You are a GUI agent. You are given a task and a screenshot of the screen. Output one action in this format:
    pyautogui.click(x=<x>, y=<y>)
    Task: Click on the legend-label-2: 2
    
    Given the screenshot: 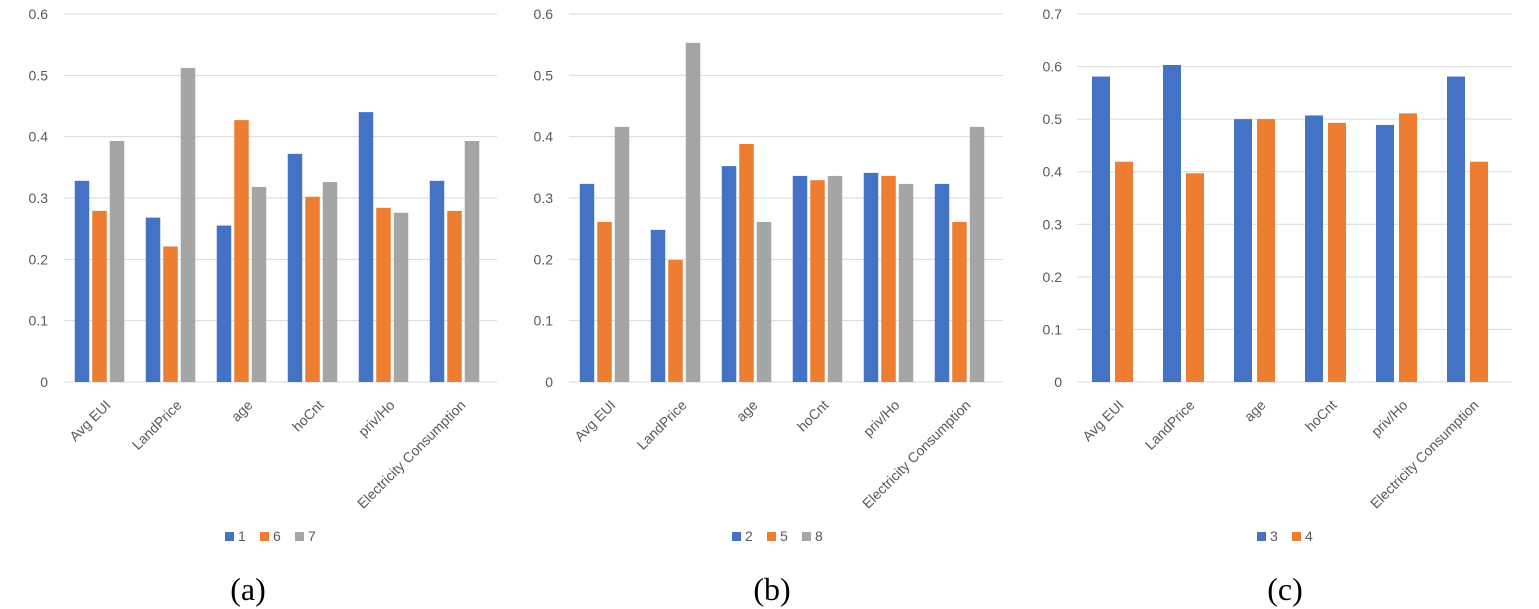 What is the action you would take?
    pyautogui.click(x=749, y=536)
    